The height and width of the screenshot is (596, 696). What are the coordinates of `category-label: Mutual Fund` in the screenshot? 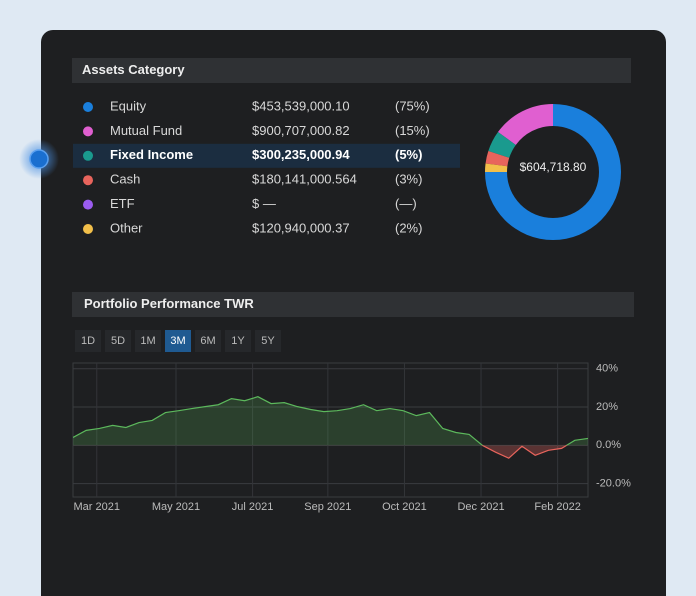 It's located at (146, 130).